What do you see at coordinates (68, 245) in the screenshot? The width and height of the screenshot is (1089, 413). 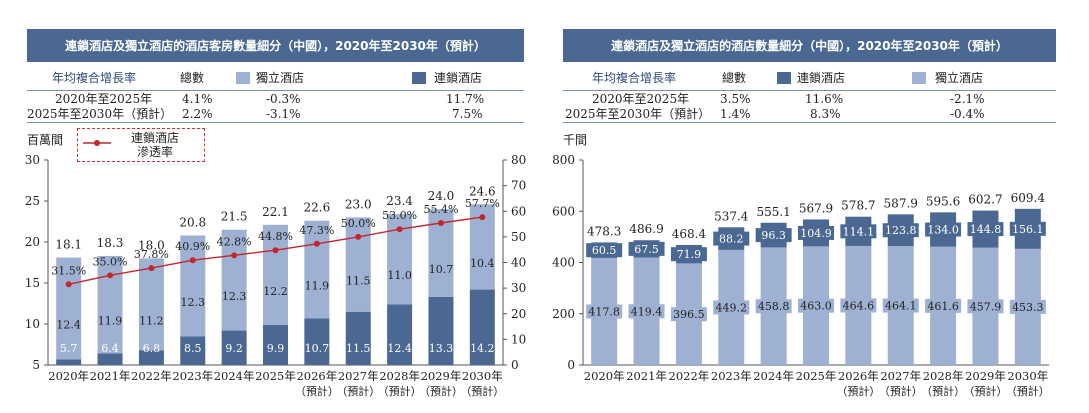 I see `total-value-label: 18.1` at bounding box center [68, 245].